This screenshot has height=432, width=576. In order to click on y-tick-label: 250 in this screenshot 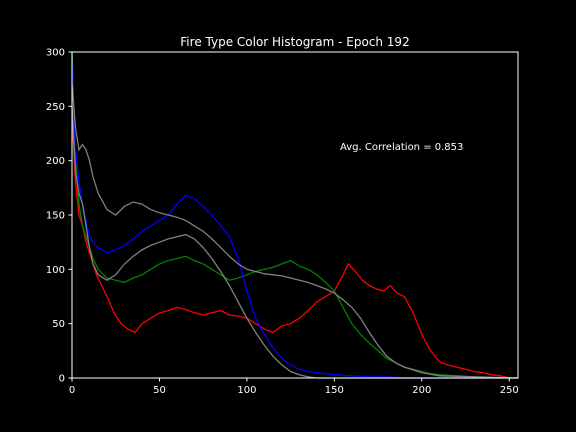, I will do `click(55, 107)`.